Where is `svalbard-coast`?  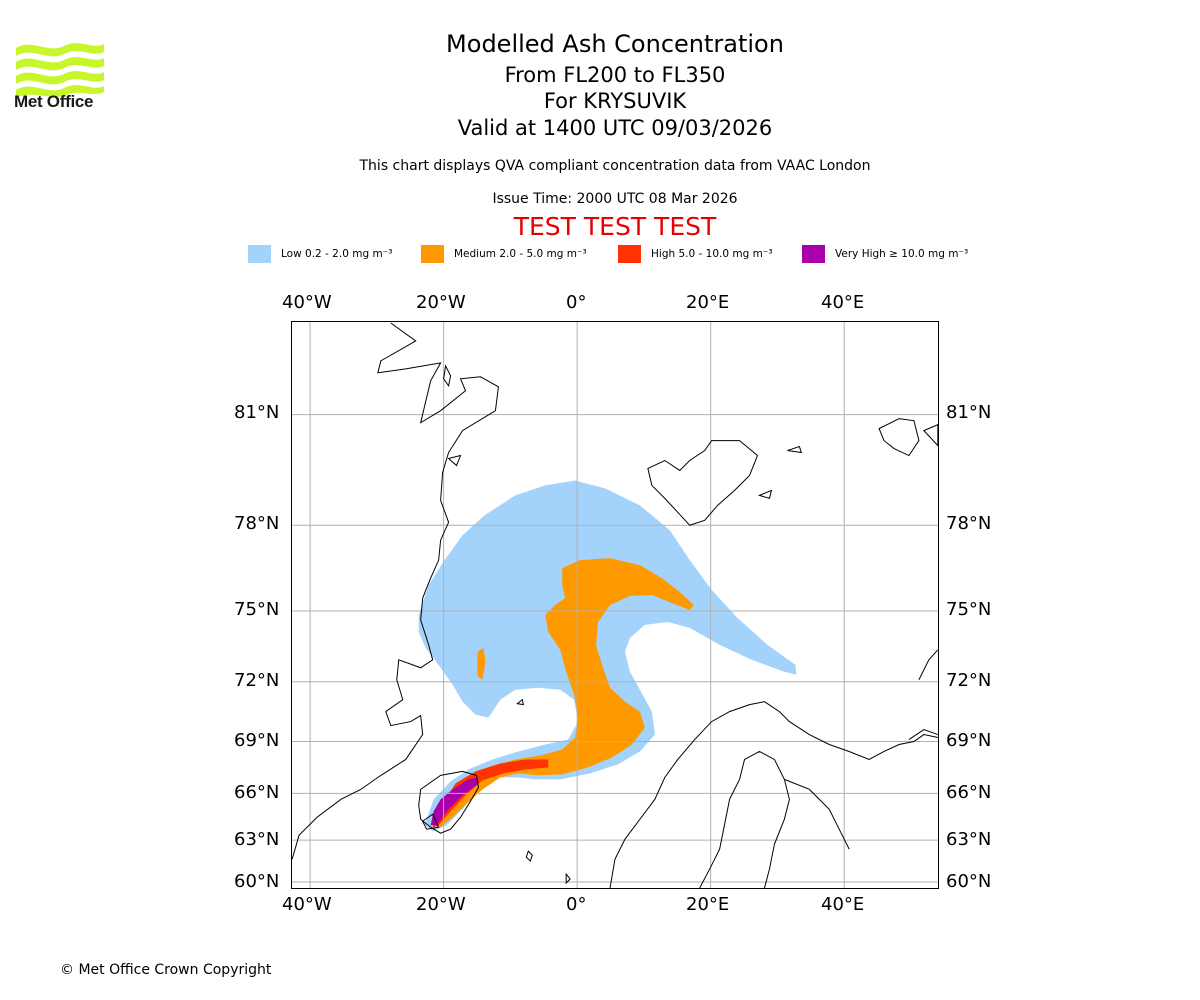 svalbard-coast is located at coordinates (703, 483).